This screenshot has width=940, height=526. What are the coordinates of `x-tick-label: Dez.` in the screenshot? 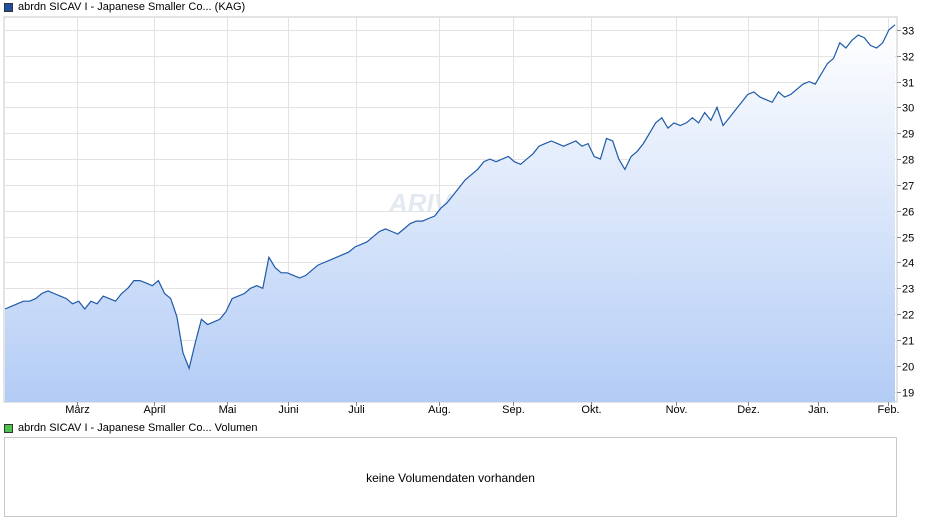 It's located at (748, 410).